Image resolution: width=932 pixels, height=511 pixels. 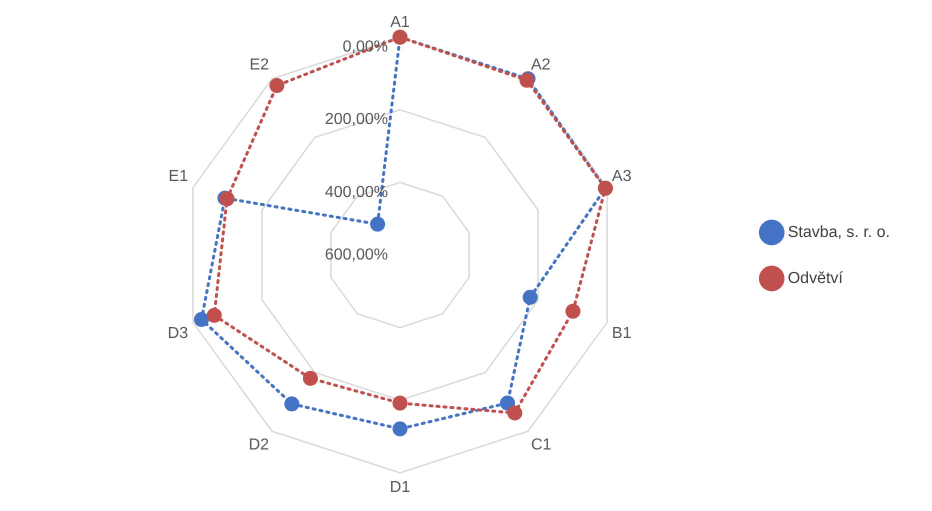 I want to click on spoke-label: A2, so click(x=540, y=65).